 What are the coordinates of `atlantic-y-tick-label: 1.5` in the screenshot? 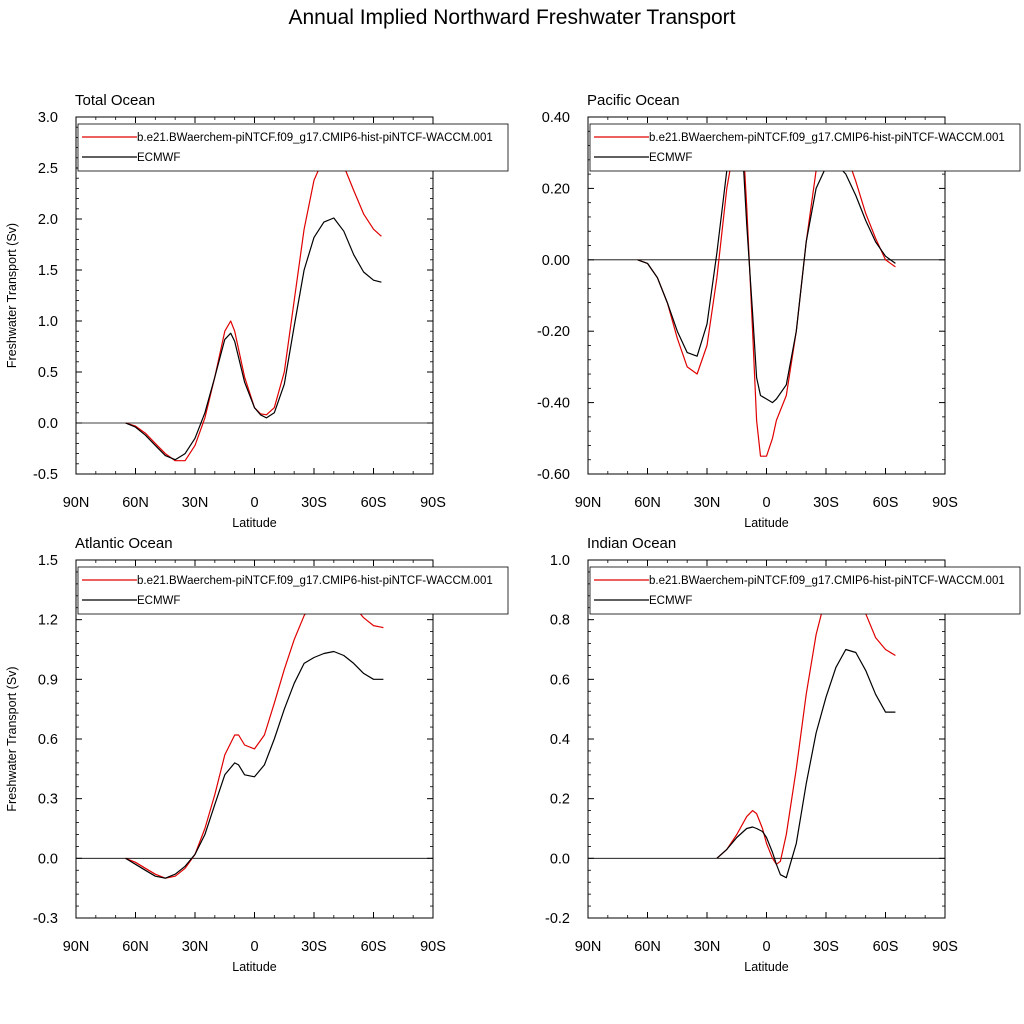 It's located at (48, 561).